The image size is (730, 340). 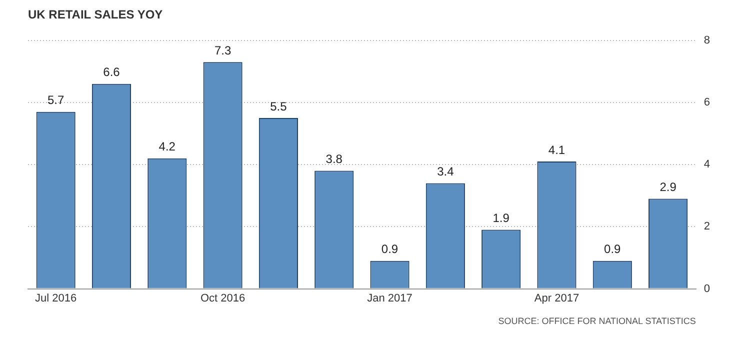 I want to click on data-label: 4.2, so click(x=167, y=147).